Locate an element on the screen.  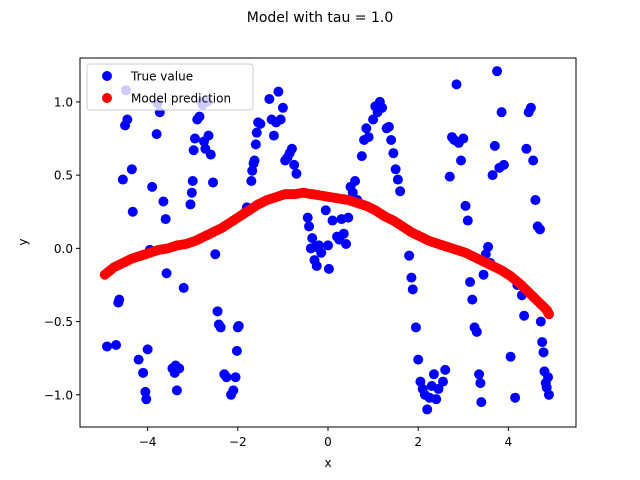
x-axis-label: x is located at coordinates (327, 463).